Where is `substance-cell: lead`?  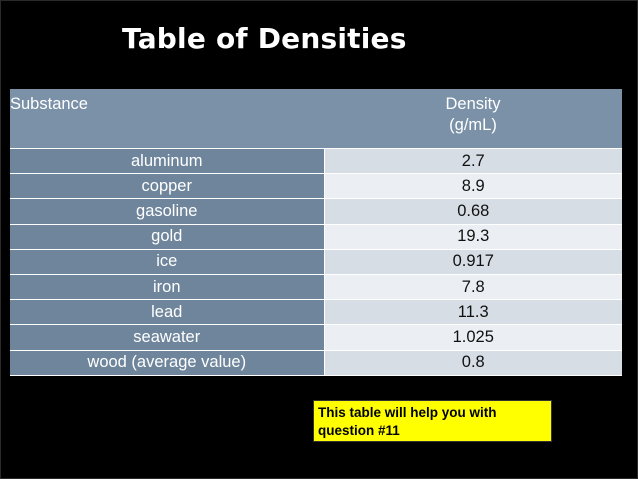 substance-cell: lead is located at coordinates (167, 312).